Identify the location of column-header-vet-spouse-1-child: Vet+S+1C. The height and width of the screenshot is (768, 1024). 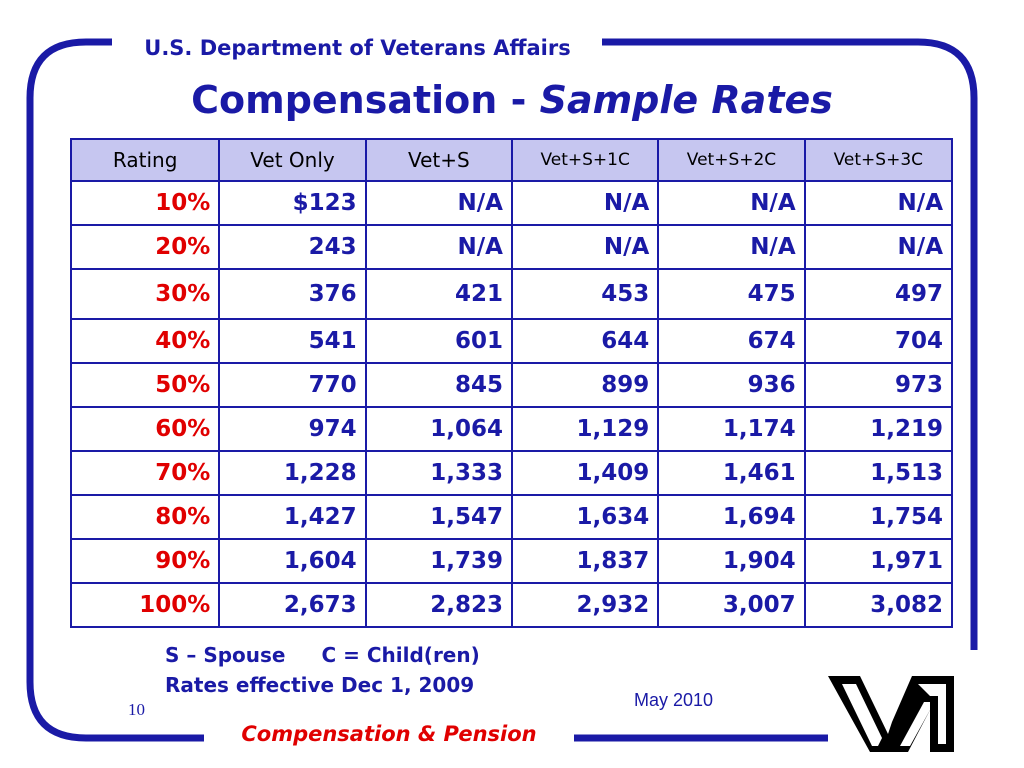
(585, 160).